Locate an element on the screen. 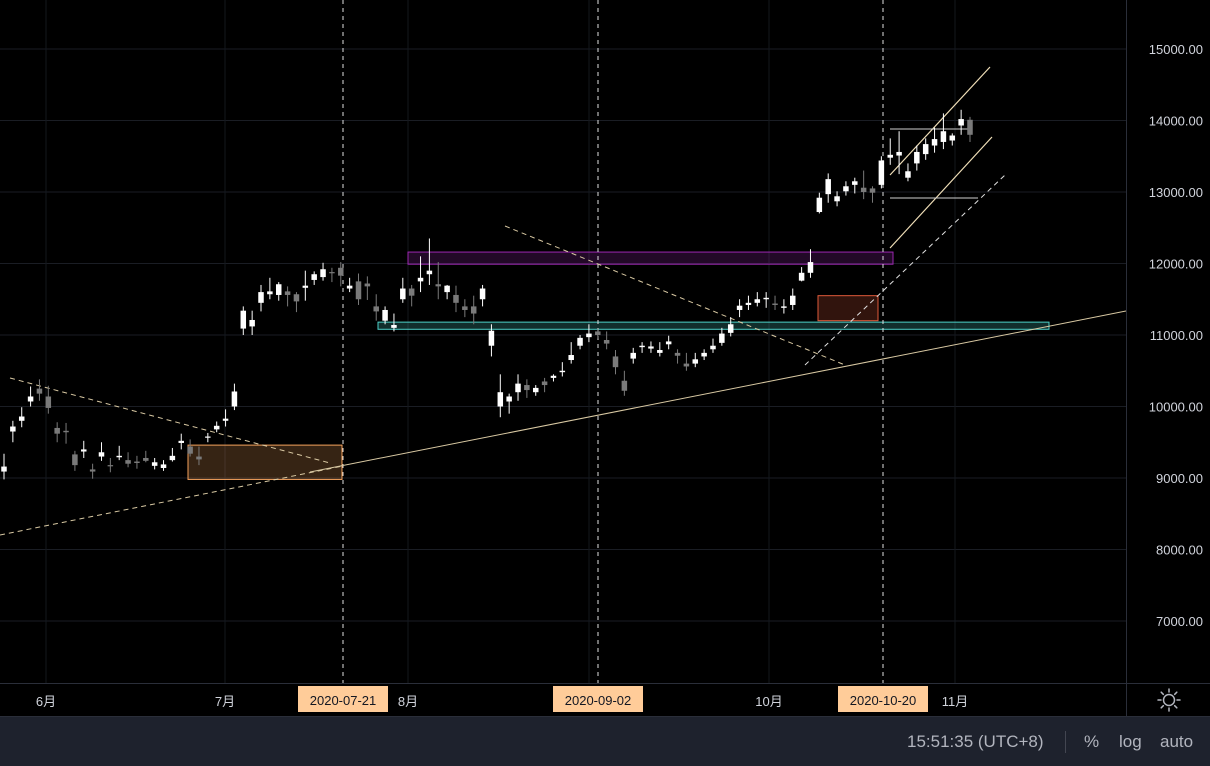  percent-toggle: % is located at coordinates (1092, 741).